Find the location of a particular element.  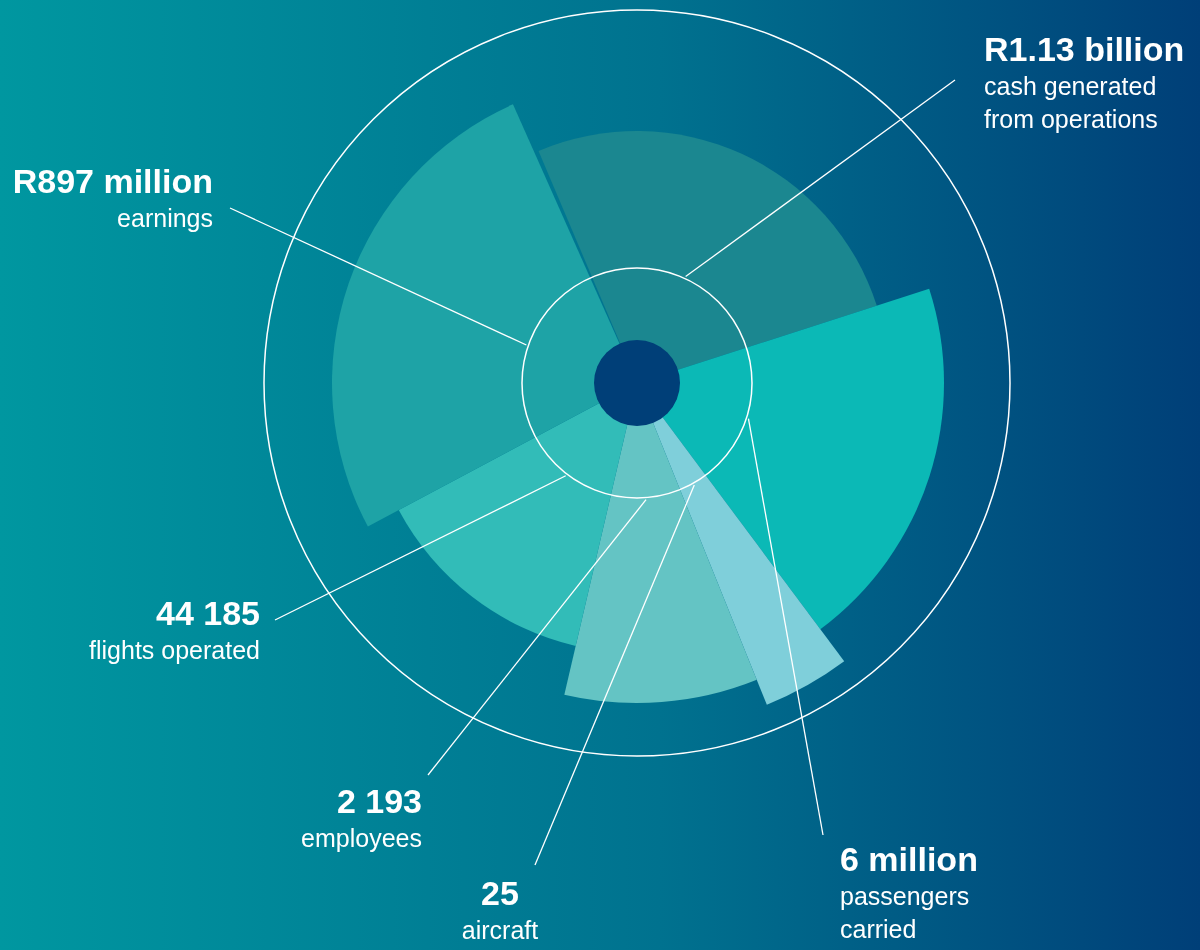

data-label: R1.13 billion is located at coordinates (1085, 49).